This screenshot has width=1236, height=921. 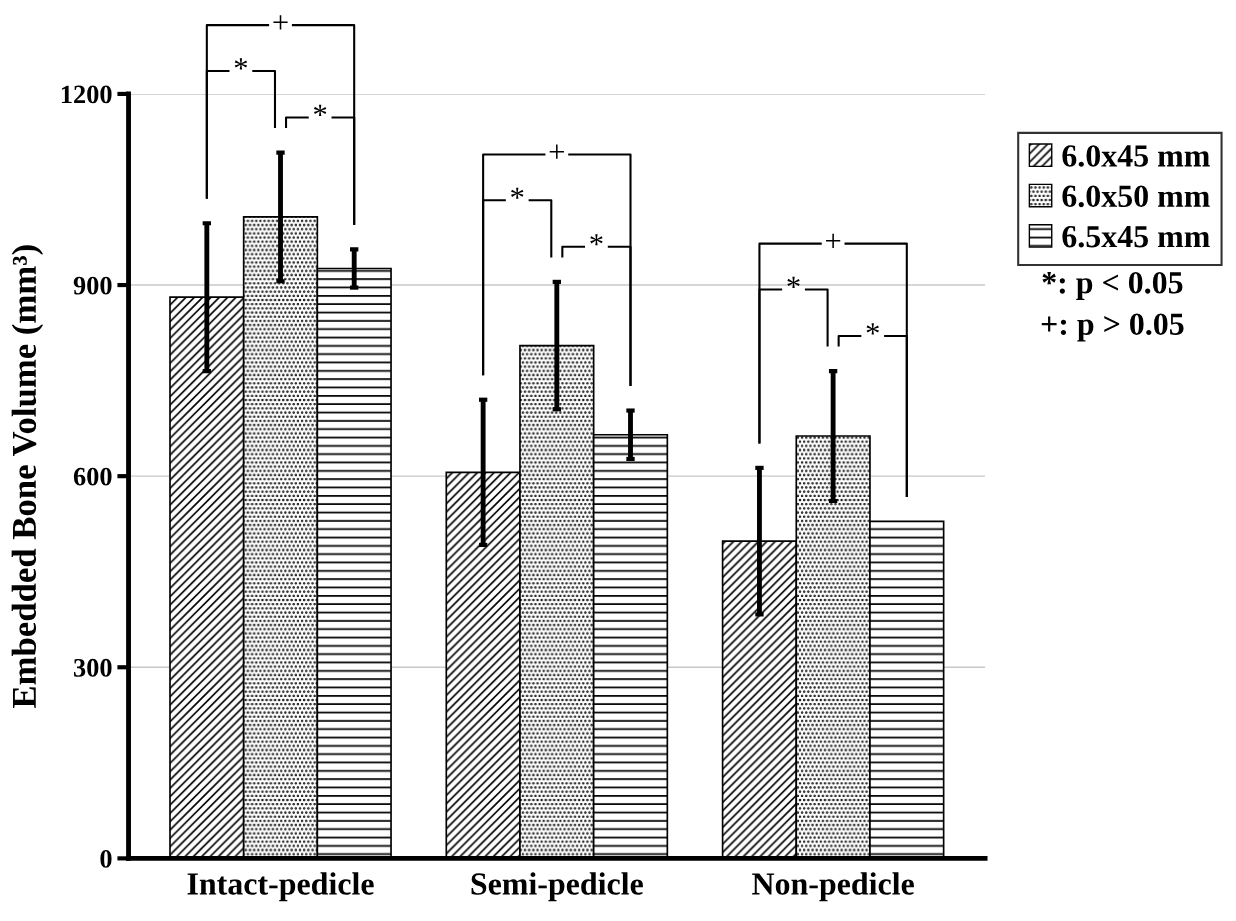 What do you see at coordinates (92, 667) in the screenshot?
I see `y-tick-label: 300` at bounding box center [92, 667].